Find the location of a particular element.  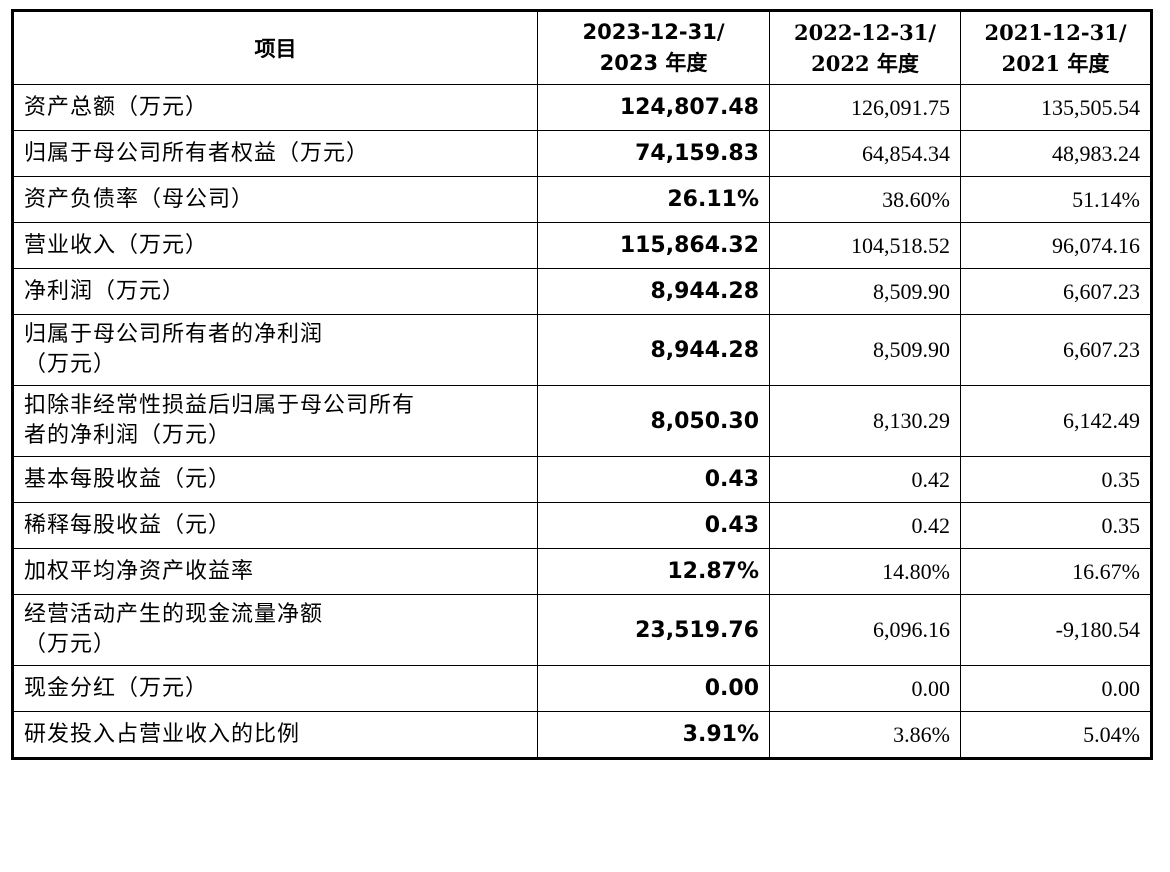

value-2023: 23,519.76 is located at coordinates (653, 630).